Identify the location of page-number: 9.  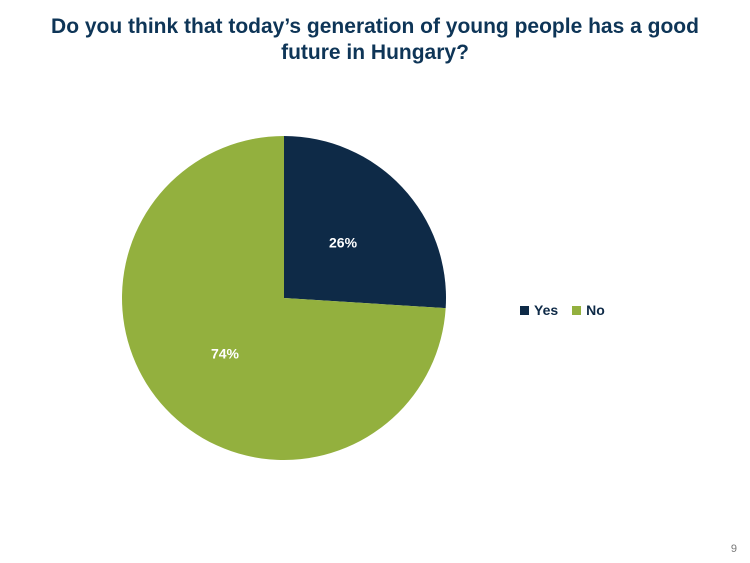
(733, 549).